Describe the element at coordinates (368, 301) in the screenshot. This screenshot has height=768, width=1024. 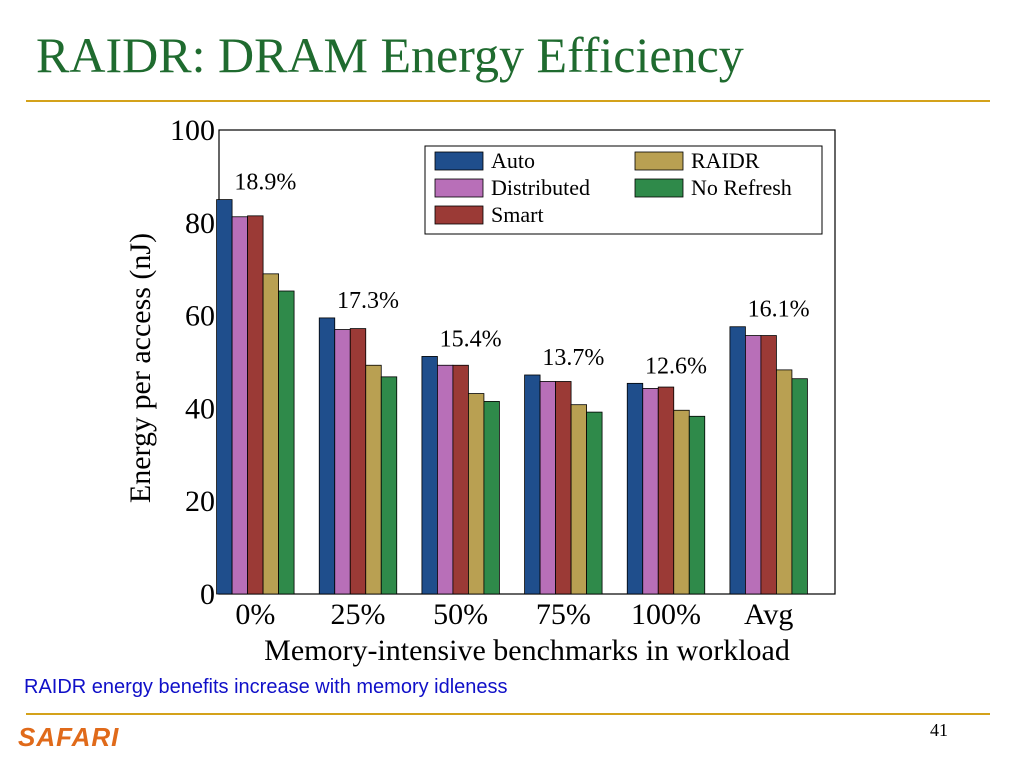
I see `bar-annotation: 17.3%` at that location.